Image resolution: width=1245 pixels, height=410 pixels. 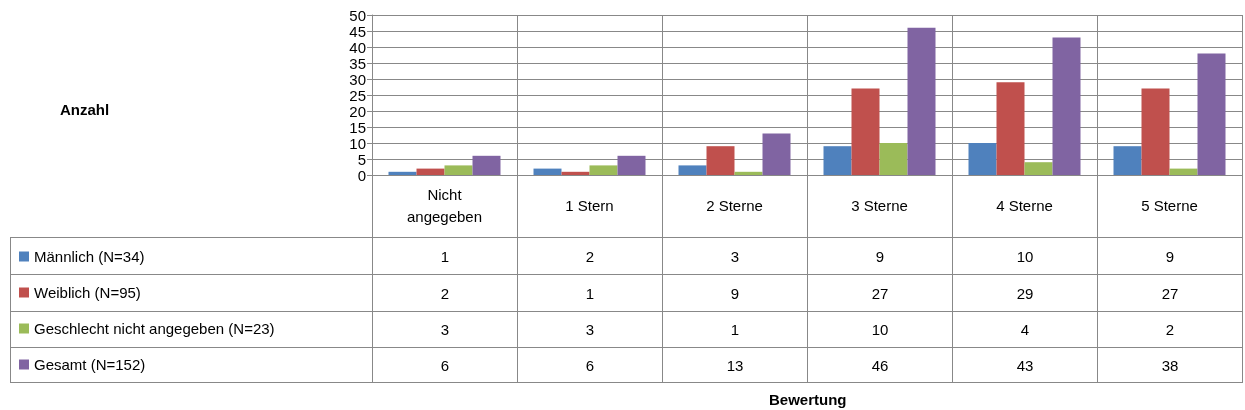 What do you see at coordinates (357, 111) in the screenshot?
I see `y-tick-label: 20` at bounding box center [357, 111].